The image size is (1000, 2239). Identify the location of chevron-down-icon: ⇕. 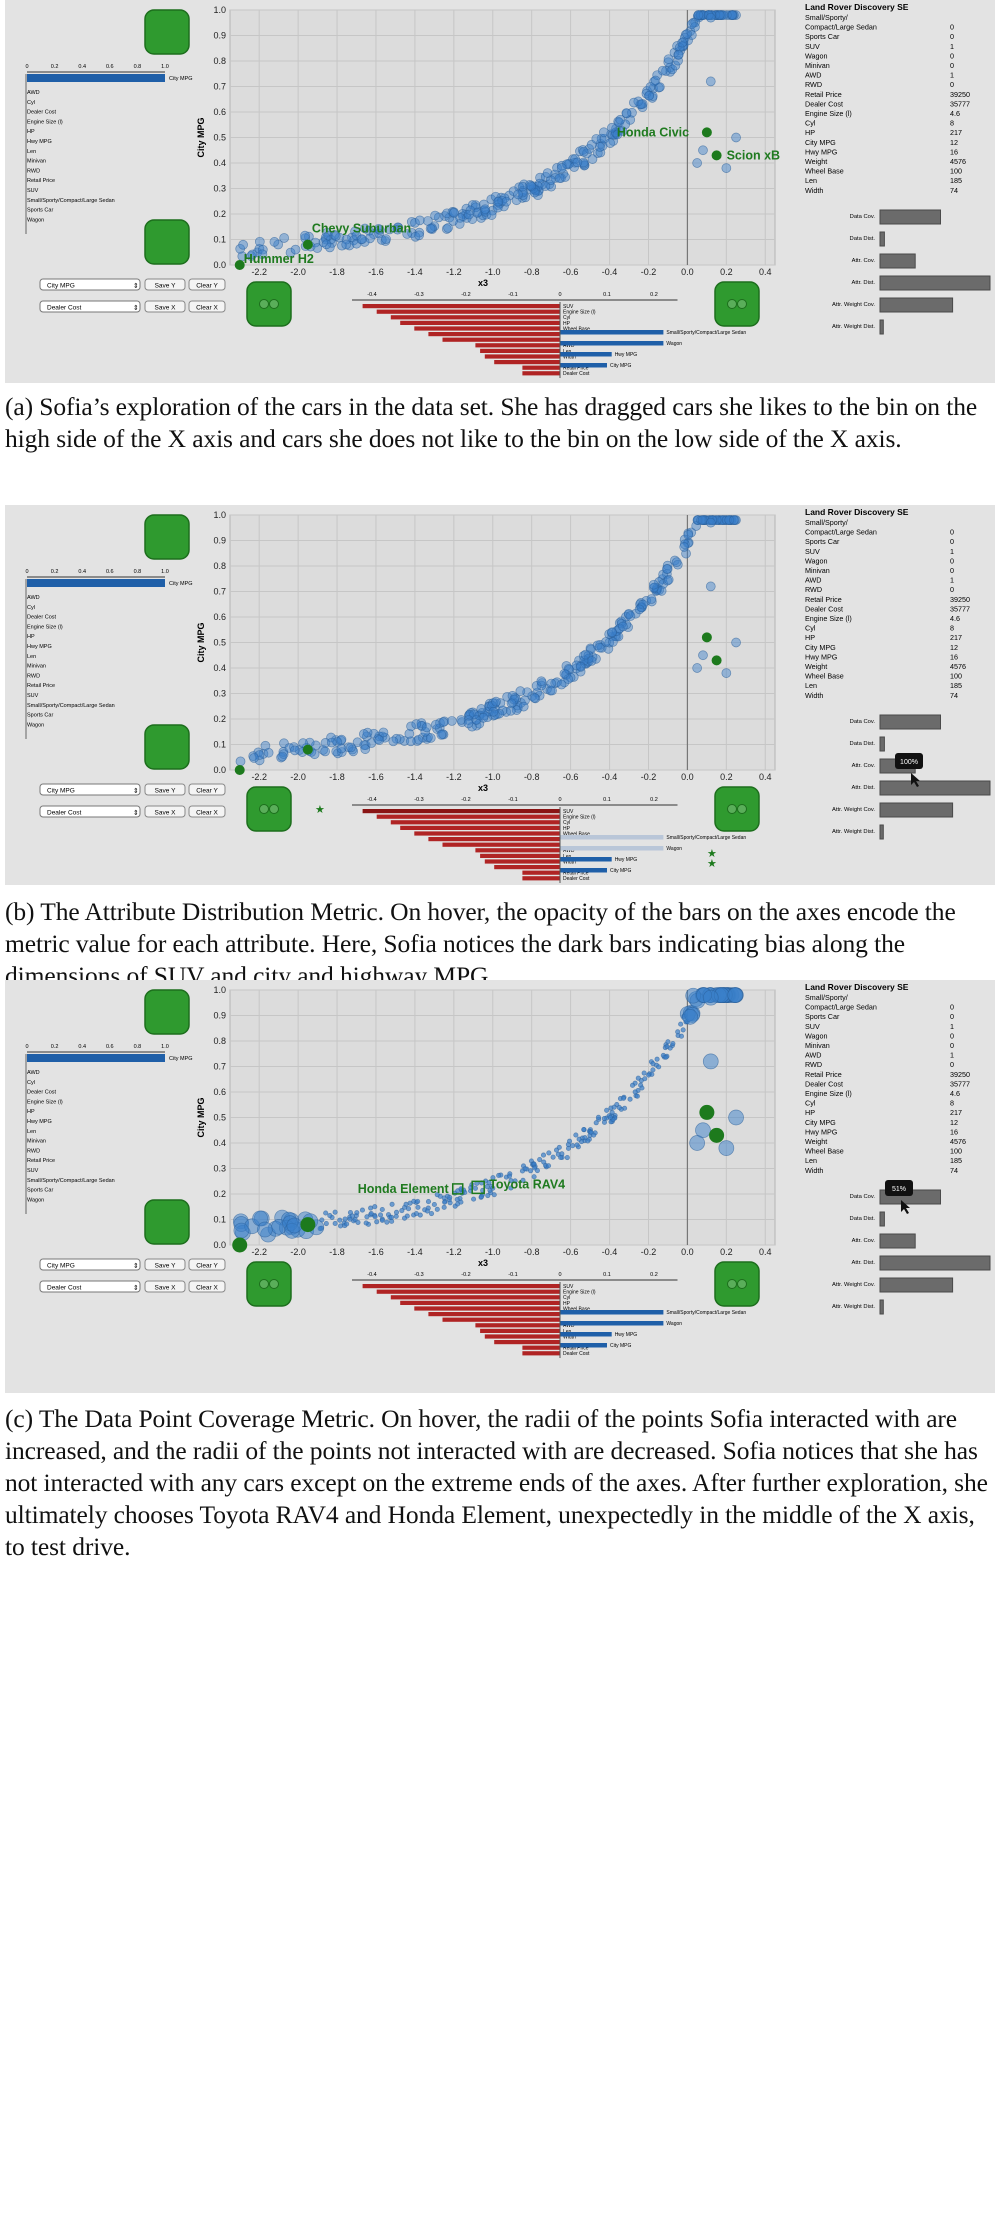
(136, 286).